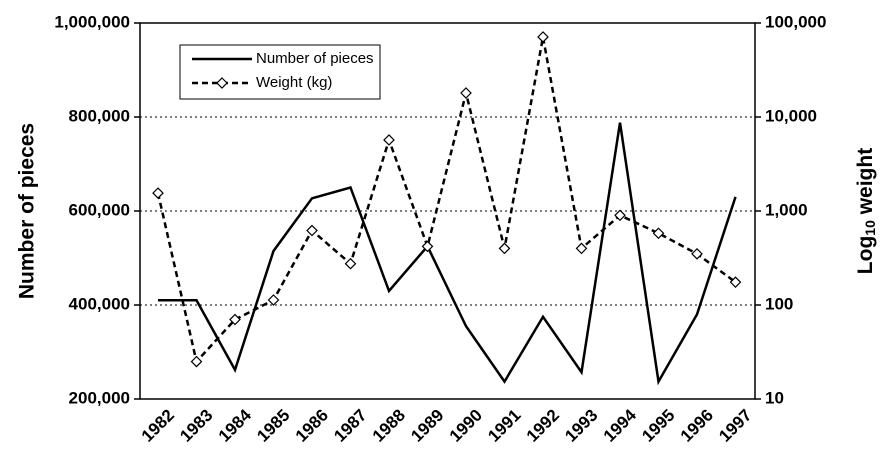  Describe the element at coordinates (466, 426) in the screenshot. I see `x-tick-label: 1990` at that location.